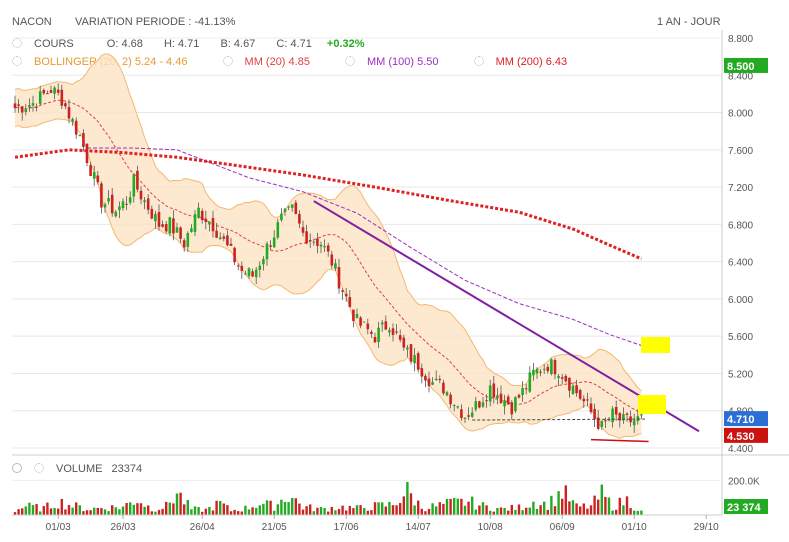  I want to click on x-tick-label: 14/07, so click(418, 527).